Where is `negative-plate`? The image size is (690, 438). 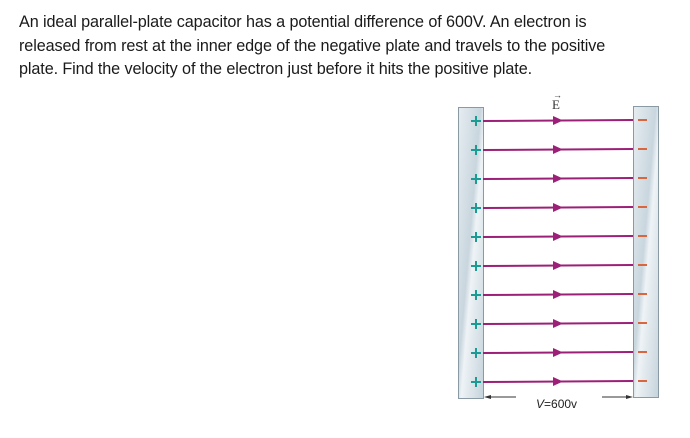 negative-plate is located at coordinates (646, 252).